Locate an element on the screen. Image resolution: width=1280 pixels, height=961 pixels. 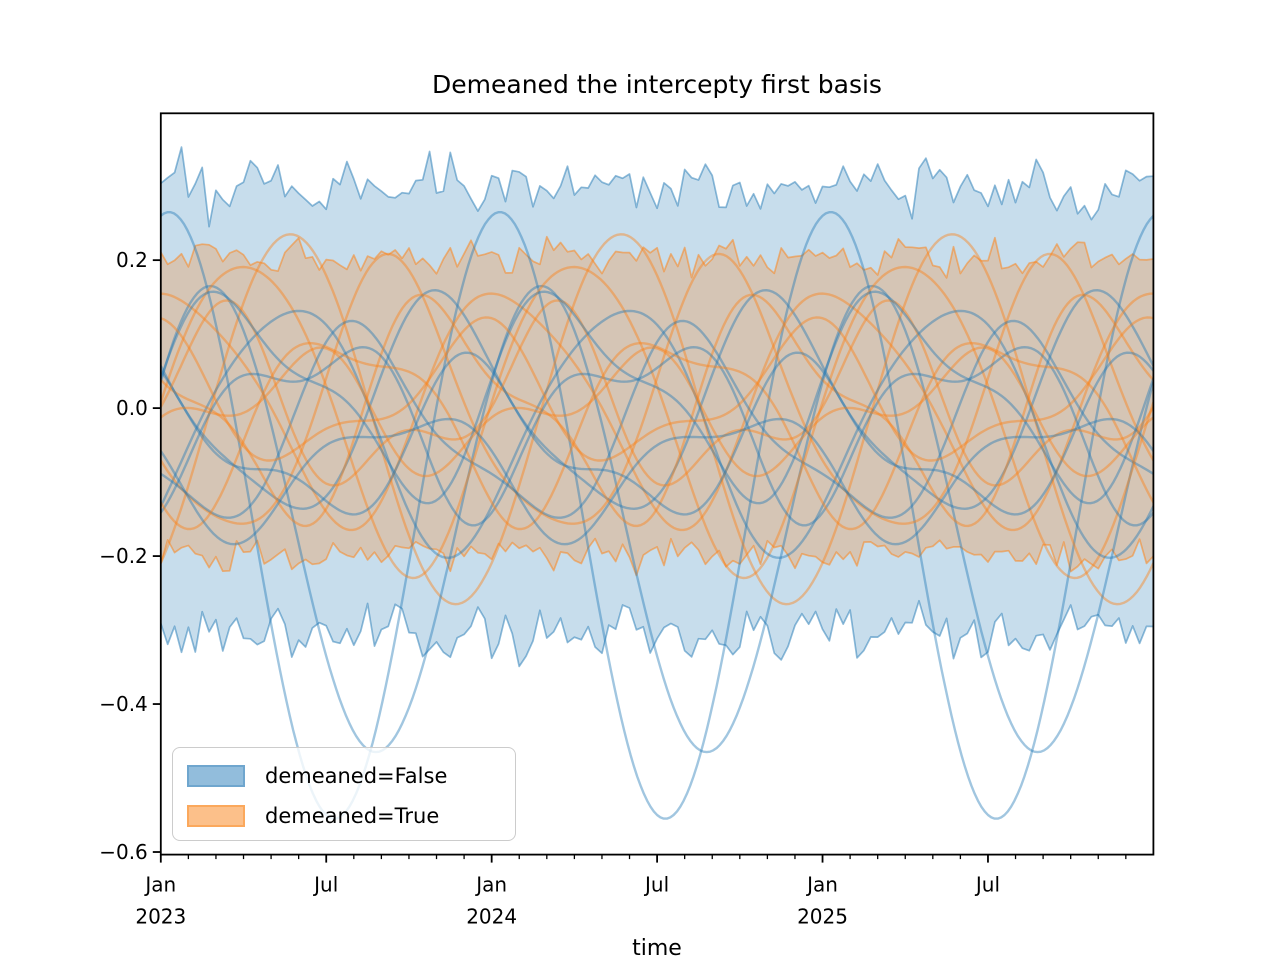
band-edge-orange-lower is located at coordinates (657, 557).